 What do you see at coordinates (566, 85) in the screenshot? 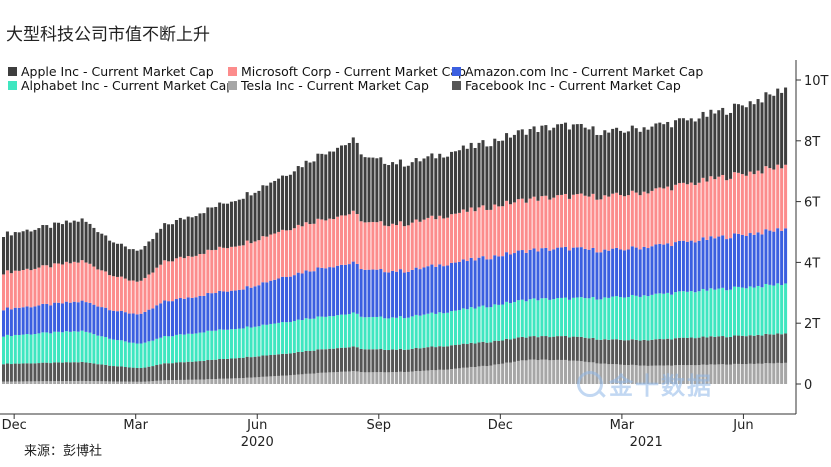
I see `legend-entry-facebook: Facebook Inc - Current Market Cap` at bounding box center [566, 85].